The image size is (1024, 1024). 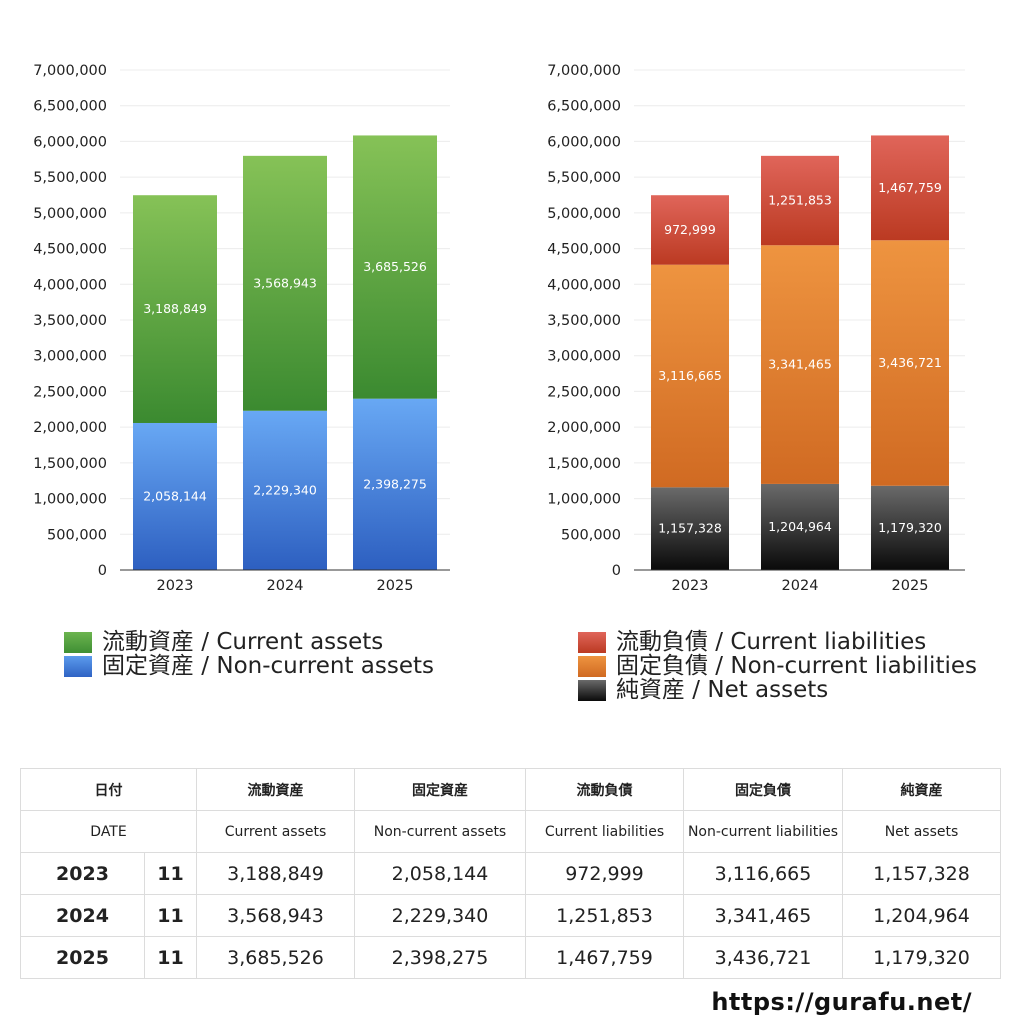 What do you see at coordinates (910, 187) in the screenshot?
I see `data-label-current-liabilities-2025: 1,467,759` at bounding box center [910, 187].